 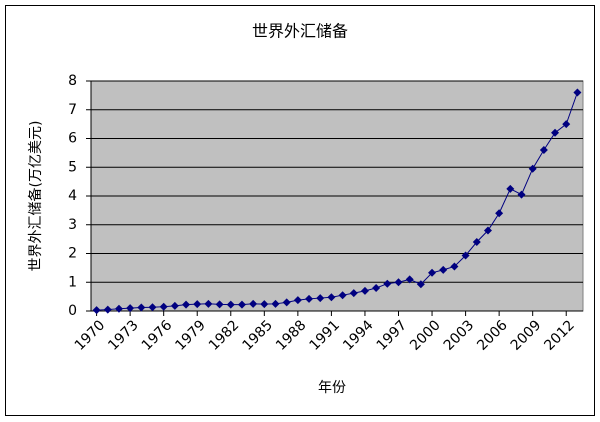 I want to click on chart-title: 世界外汇储备, so click(x=300, y=31).